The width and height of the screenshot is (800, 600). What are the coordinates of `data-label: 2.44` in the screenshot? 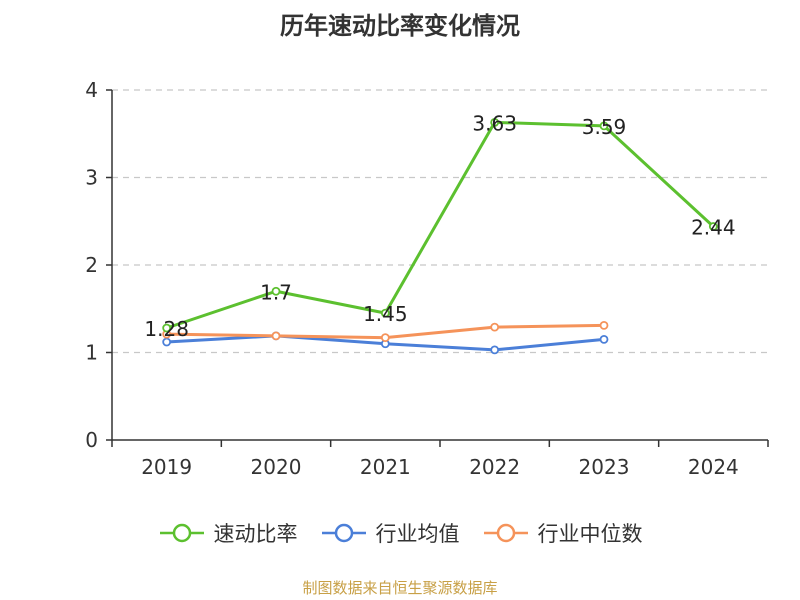 It's located at (713, 228).